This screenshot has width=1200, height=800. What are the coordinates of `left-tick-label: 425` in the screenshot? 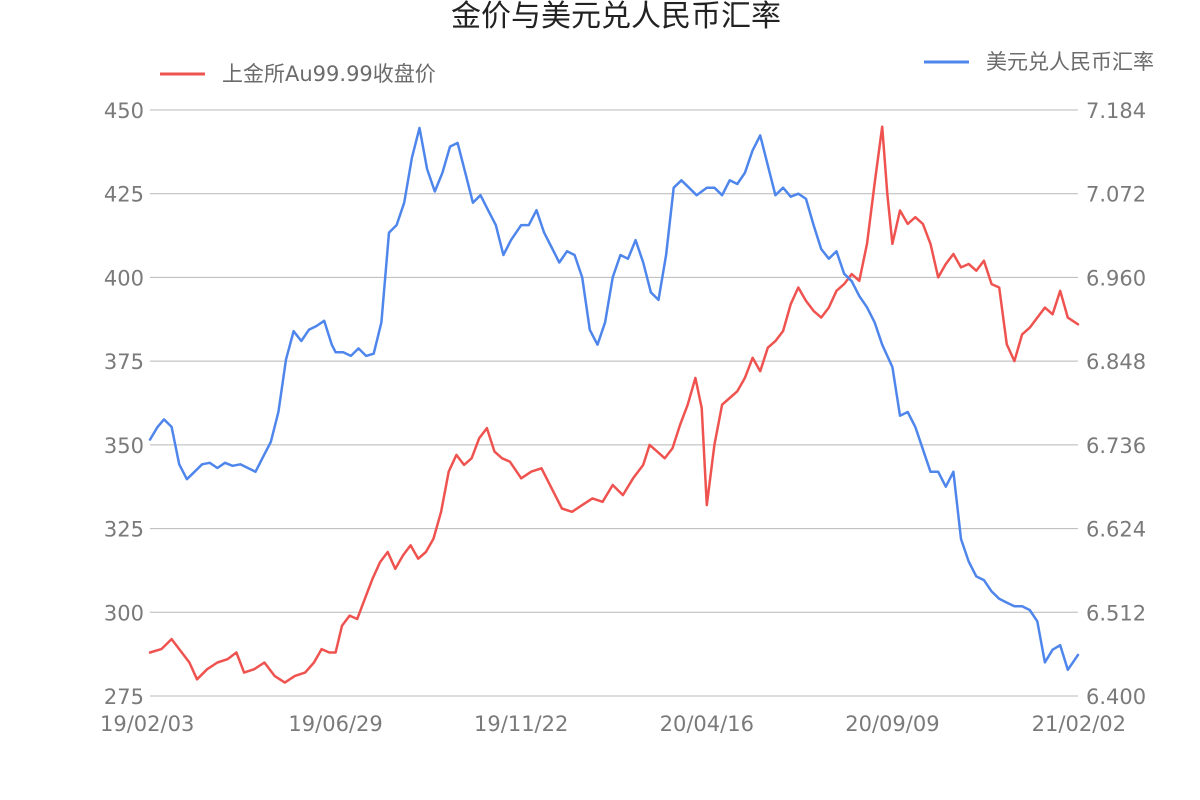 It's located at (124, 195).